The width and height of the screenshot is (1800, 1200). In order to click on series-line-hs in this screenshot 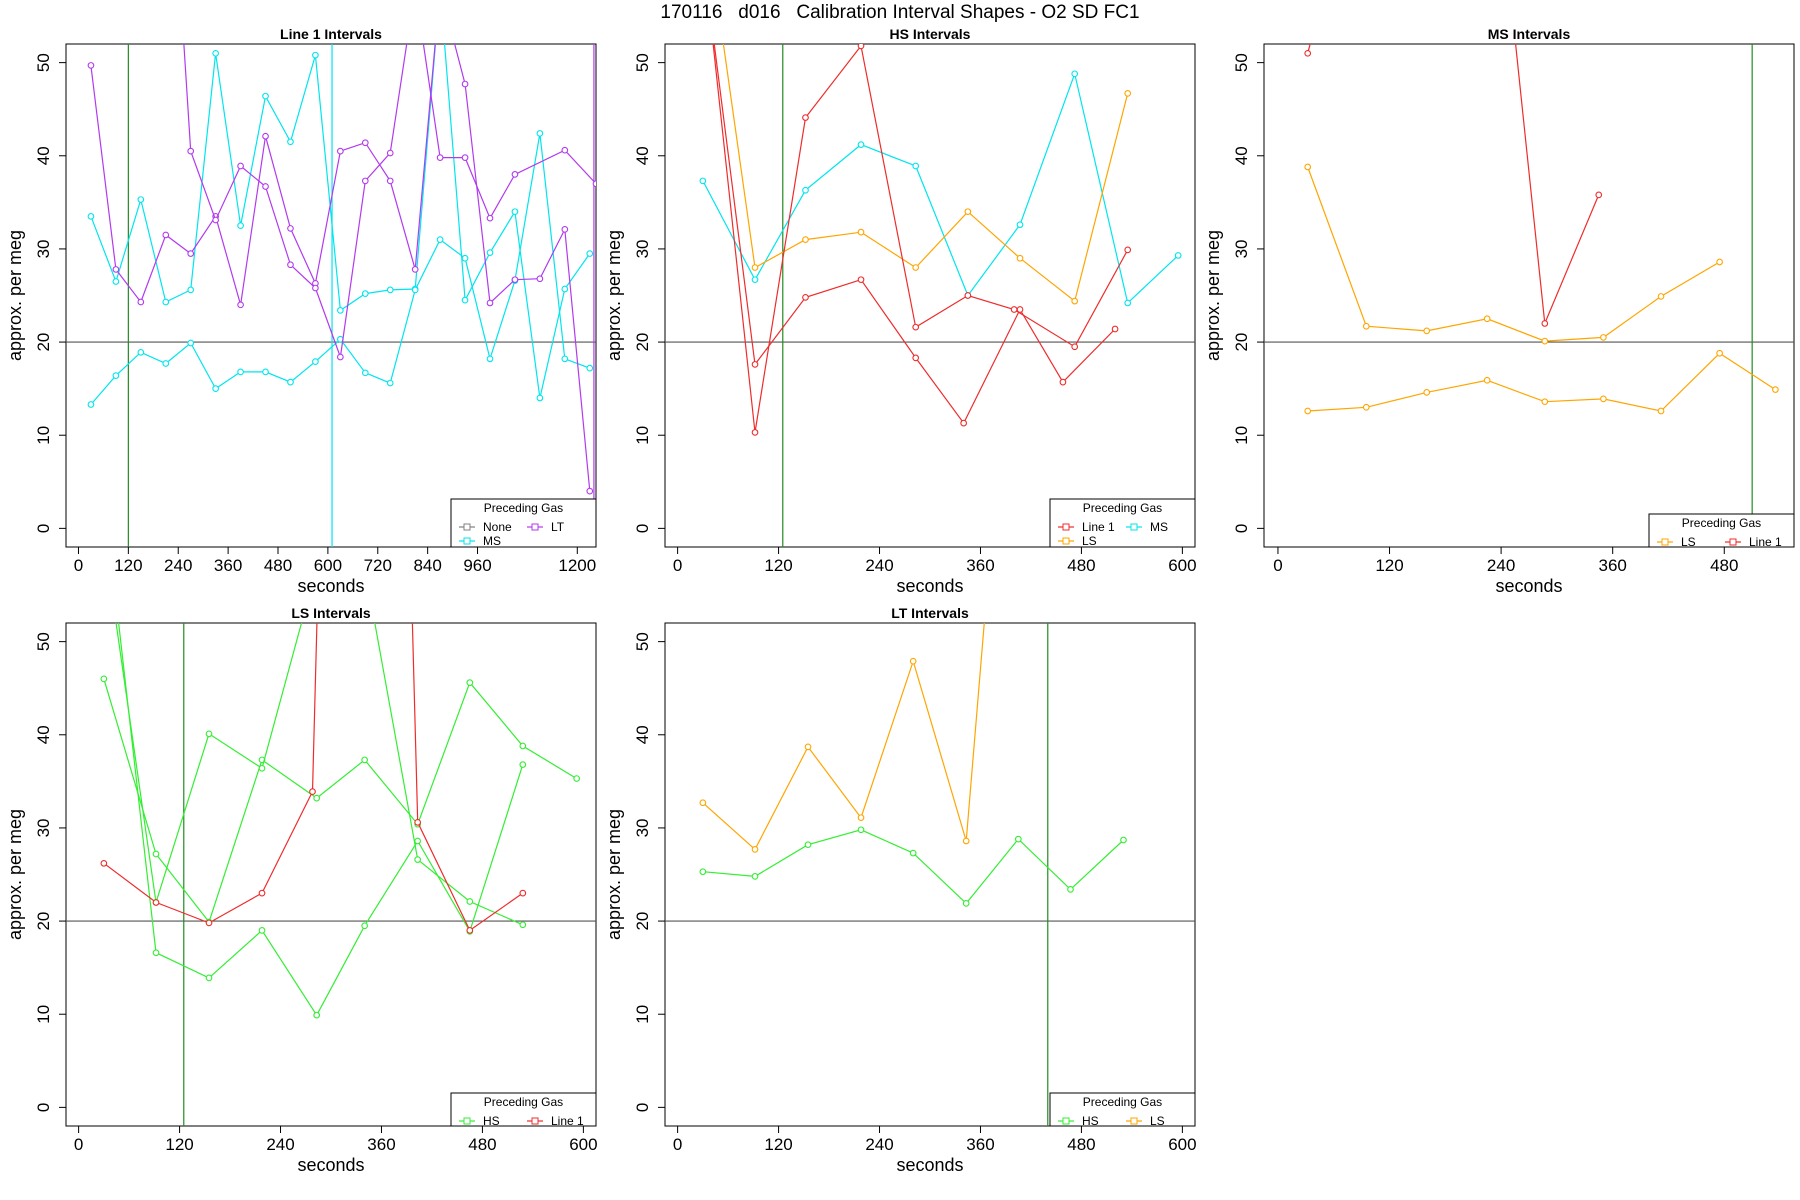, I will do `click(319, 774)`.